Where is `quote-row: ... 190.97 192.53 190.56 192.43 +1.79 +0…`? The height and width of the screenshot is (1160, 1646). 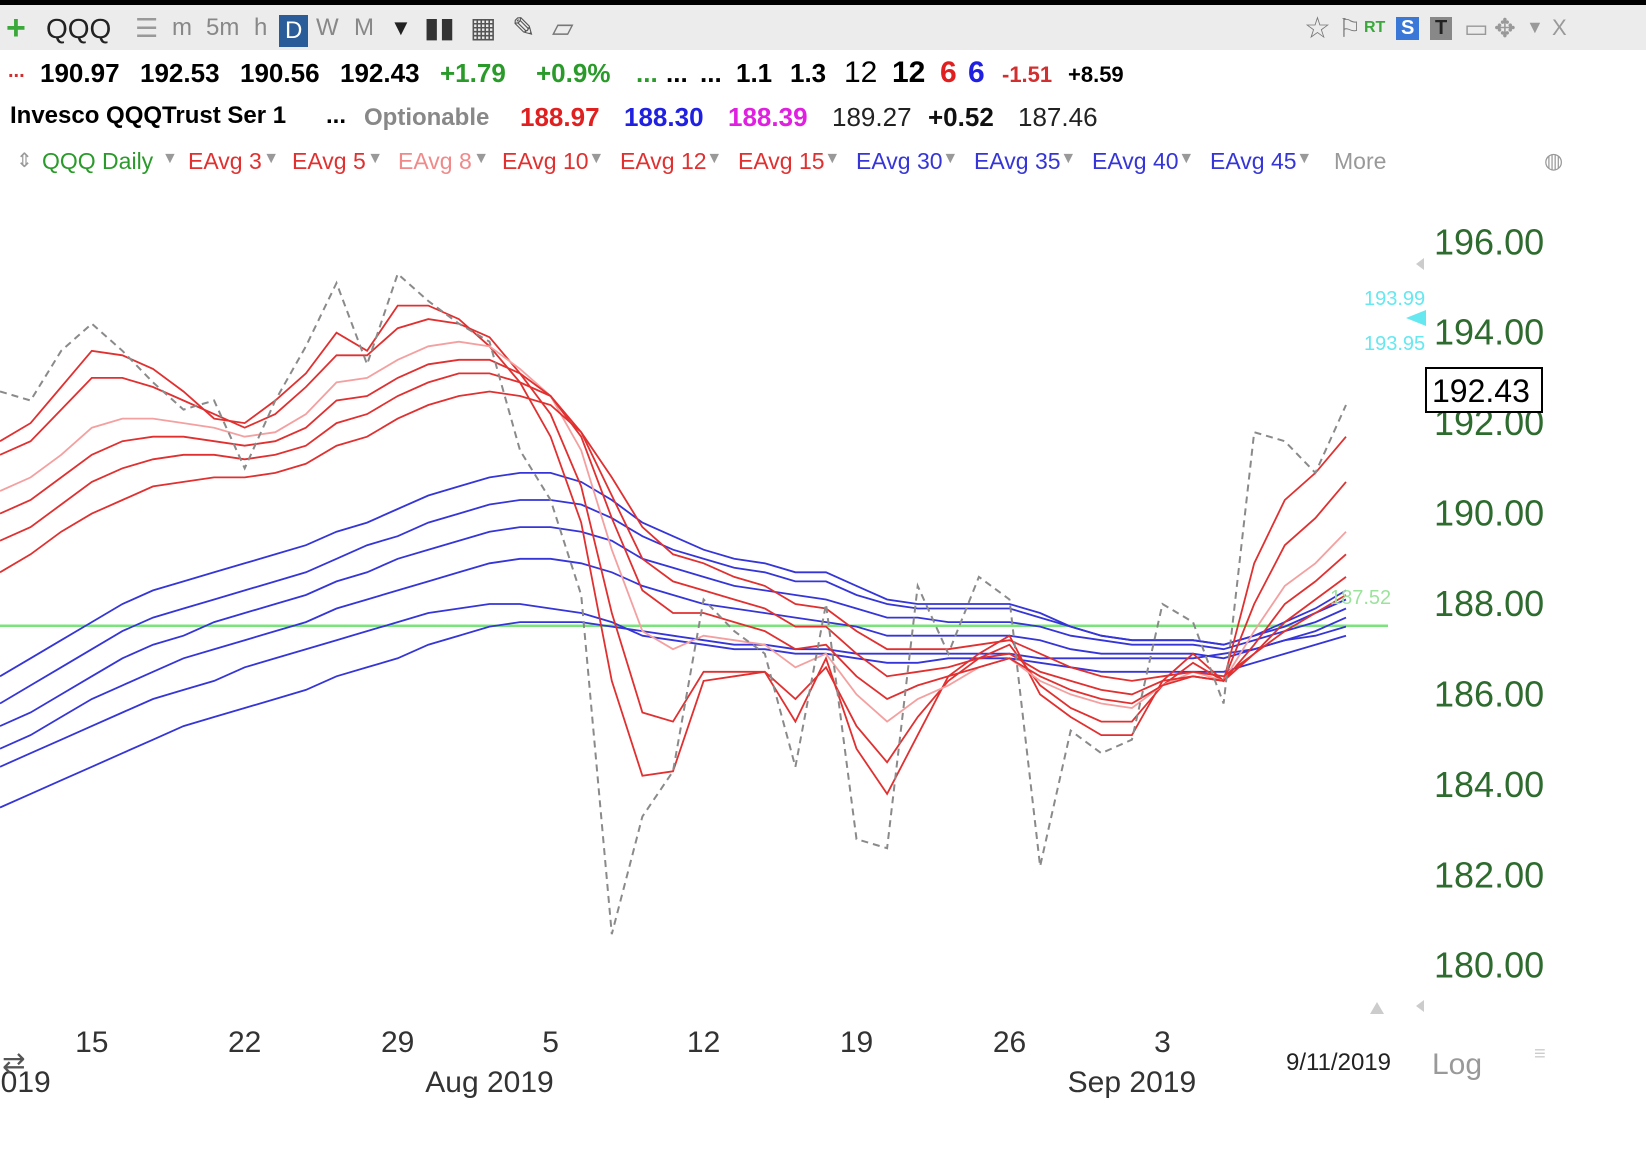 quote-row: ... 190.97 192.53 190.56 192.43 +1.79 +0… is located at coordinates (823, 76).